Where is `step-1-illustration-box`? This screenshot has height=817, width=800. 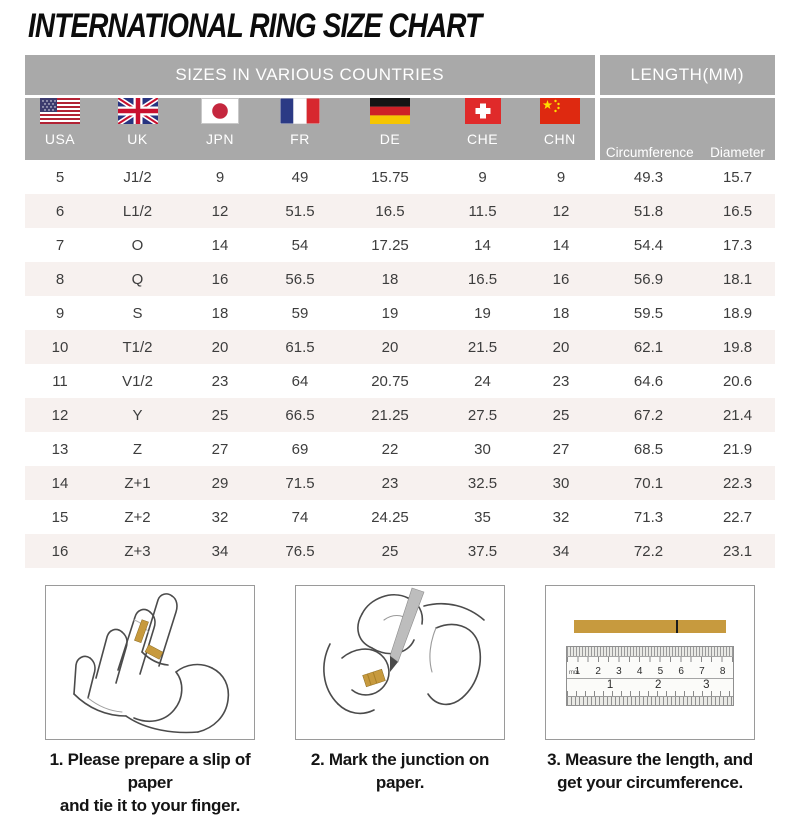
step-1-illustration-box is located at coordinates (150, 662).